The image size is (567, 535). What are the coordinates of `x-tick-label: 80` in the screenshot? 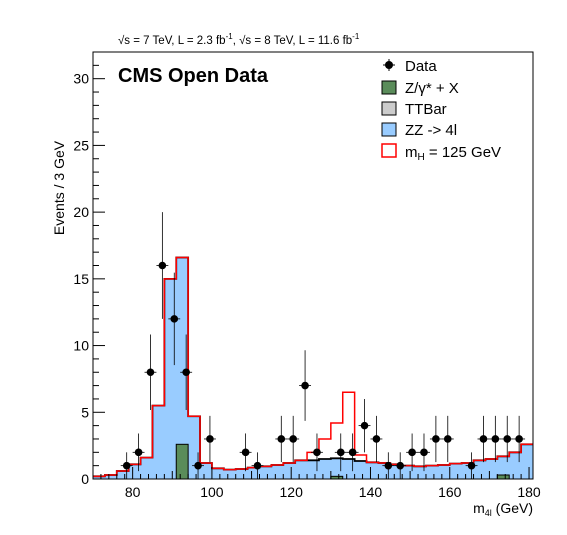 It's located at (133, 492).